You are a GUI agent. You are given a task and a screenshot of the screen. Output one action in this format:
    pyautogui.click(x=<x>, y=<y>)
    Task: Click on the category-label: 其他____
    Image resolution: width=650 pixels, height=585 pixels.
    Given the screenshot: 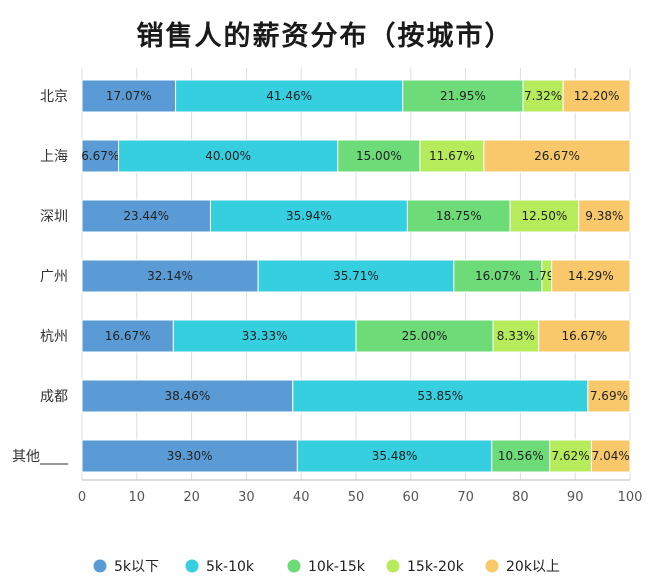 What is the action you would take?
    pyautogui.click(x=40, y=457)
    